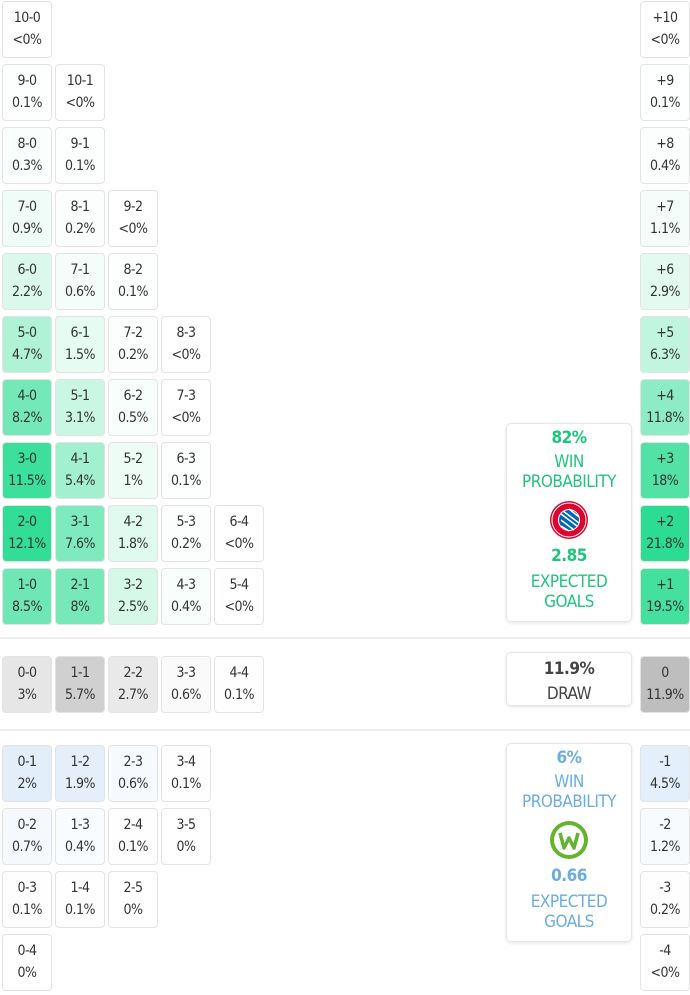 This screenshot has height=995, width=690. I want to click on probability-label: 6.3%, so click(665, 355).